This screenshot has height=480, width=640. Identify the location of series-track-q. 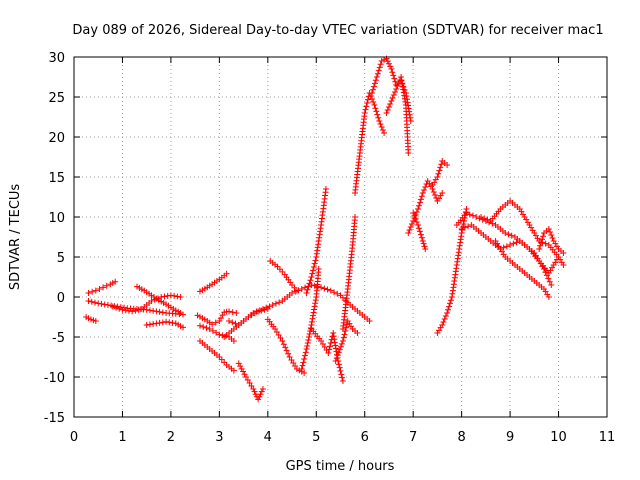
(316, 241).